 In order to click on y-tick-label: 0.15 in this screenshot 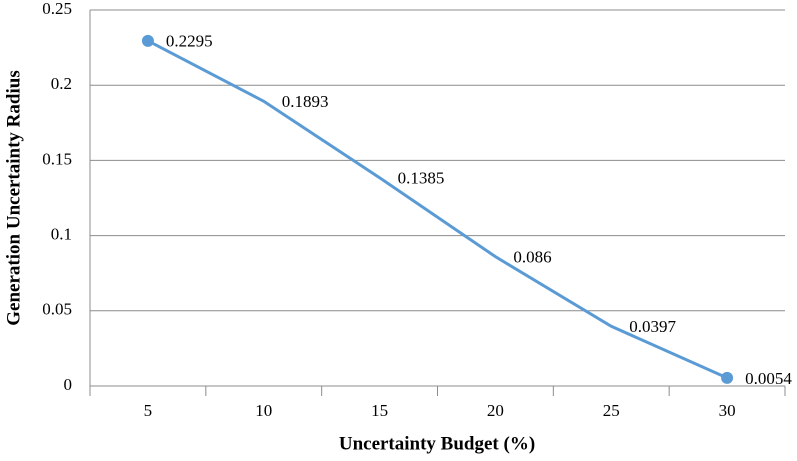, I will do `click(57, 158)`.